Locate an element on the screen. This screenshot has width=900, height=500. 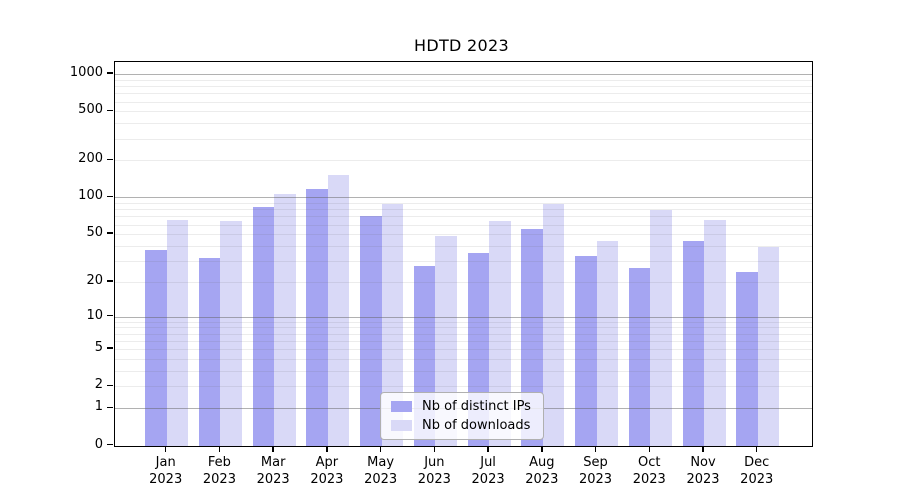
bar-ips-apr is located at coordinates (317, 317).